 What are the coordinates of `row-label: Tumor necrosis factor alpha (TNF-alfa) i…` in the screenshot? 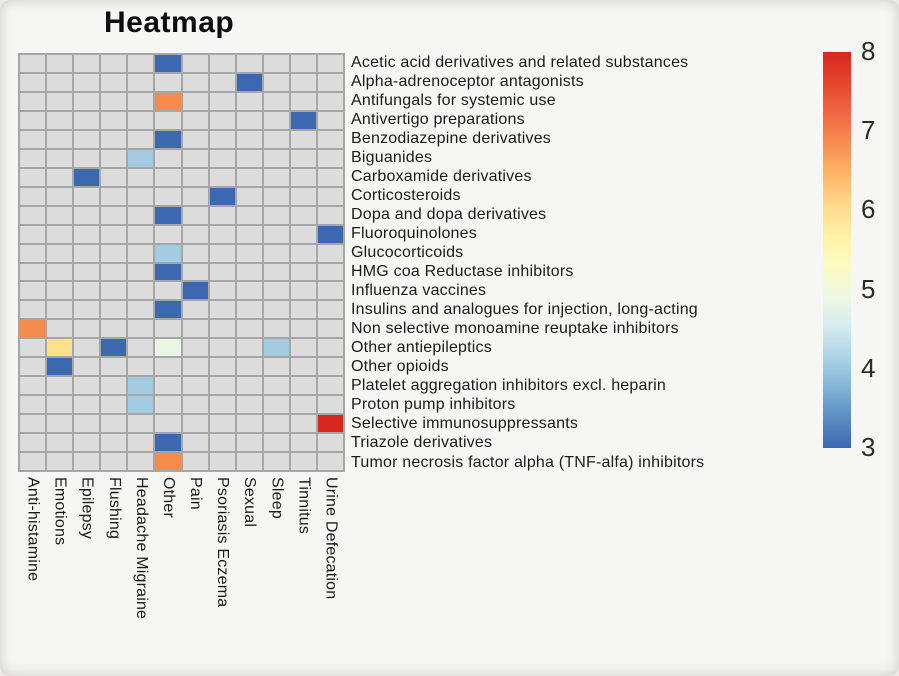 It's located at (528, 462).